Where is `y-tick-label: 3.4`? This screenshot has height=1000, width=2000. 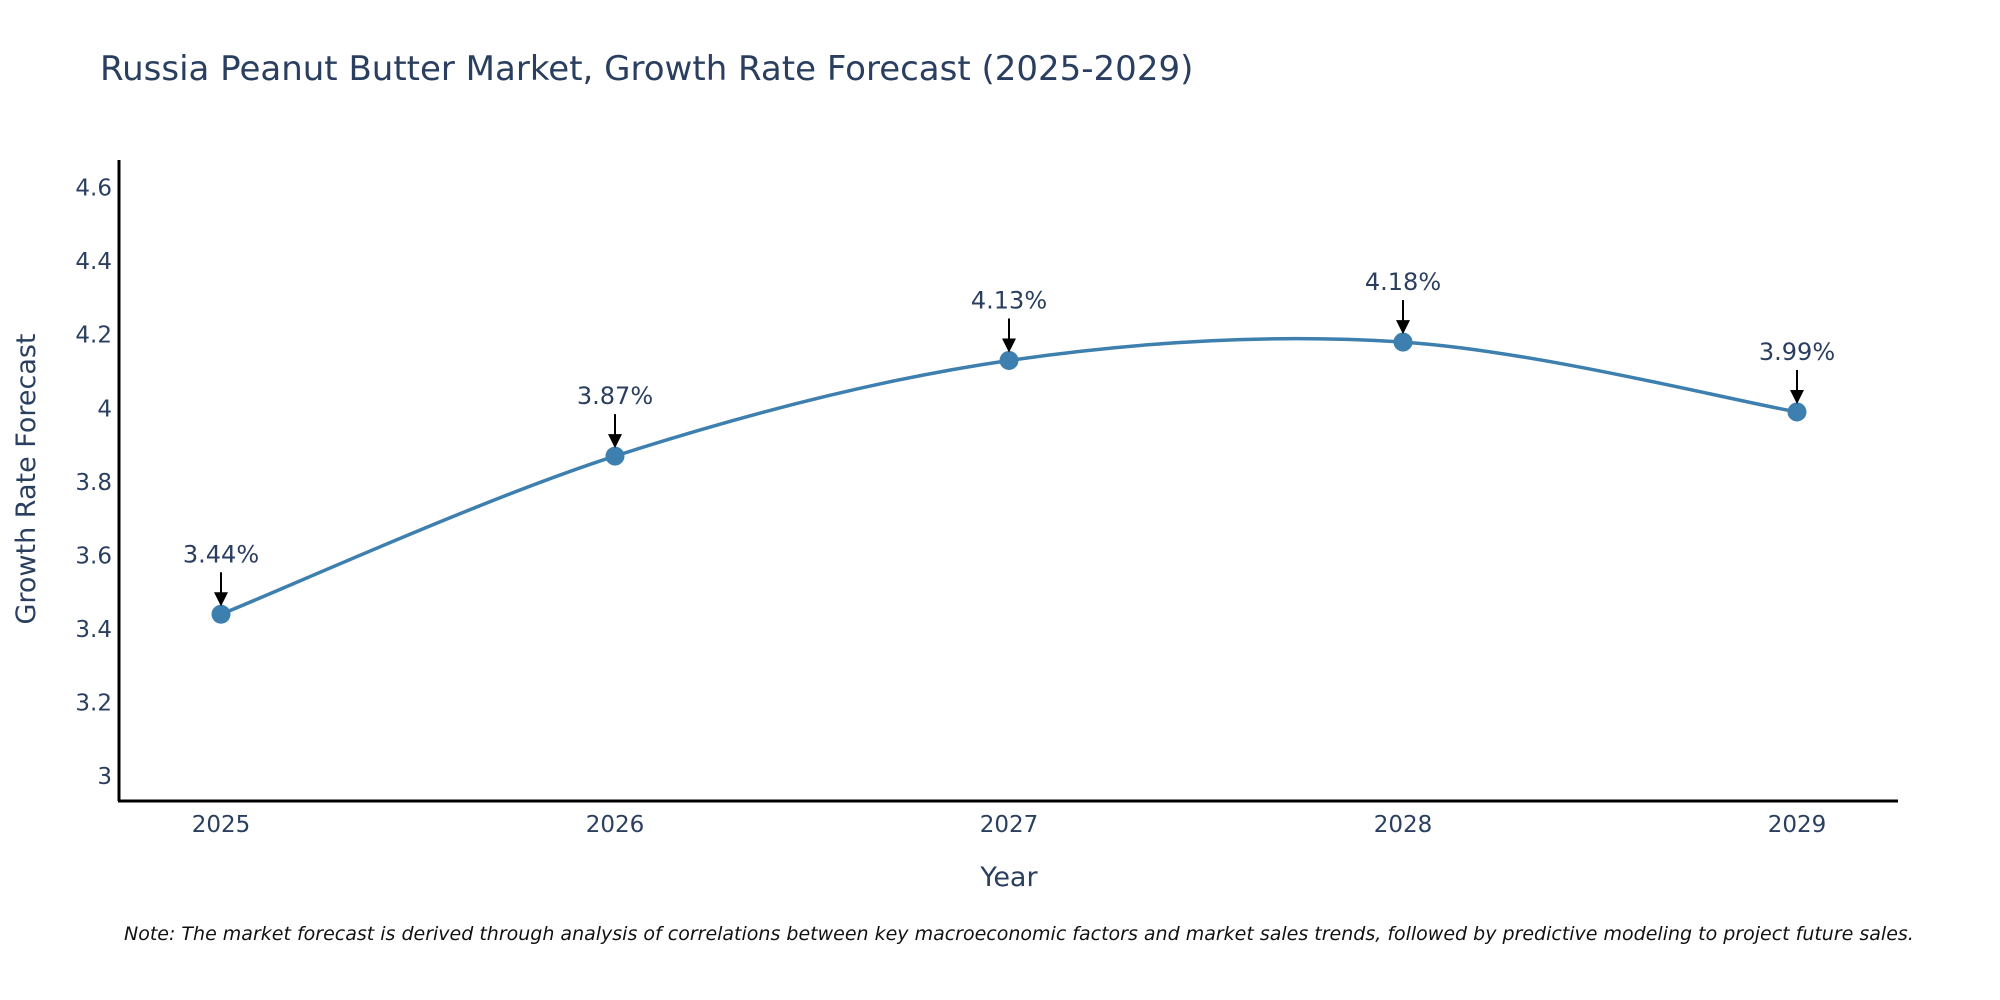 y-tick-label: 3.4 is located at coordinates (93, 630).